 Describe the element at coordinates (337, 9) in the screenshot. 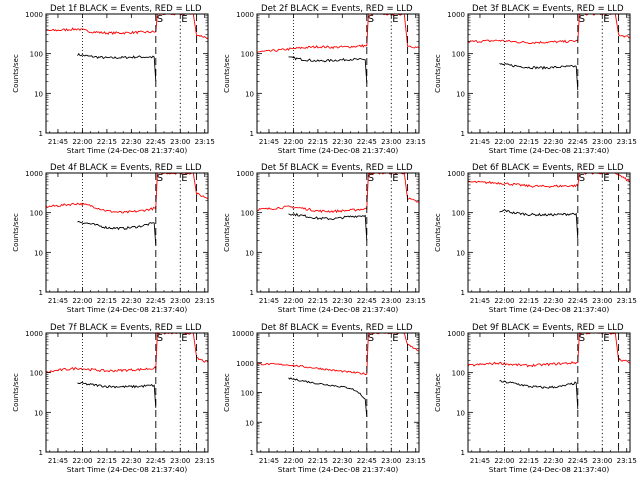

I see `chart-title: Det 2f BLACK = Events, RED = LLD` at that location.